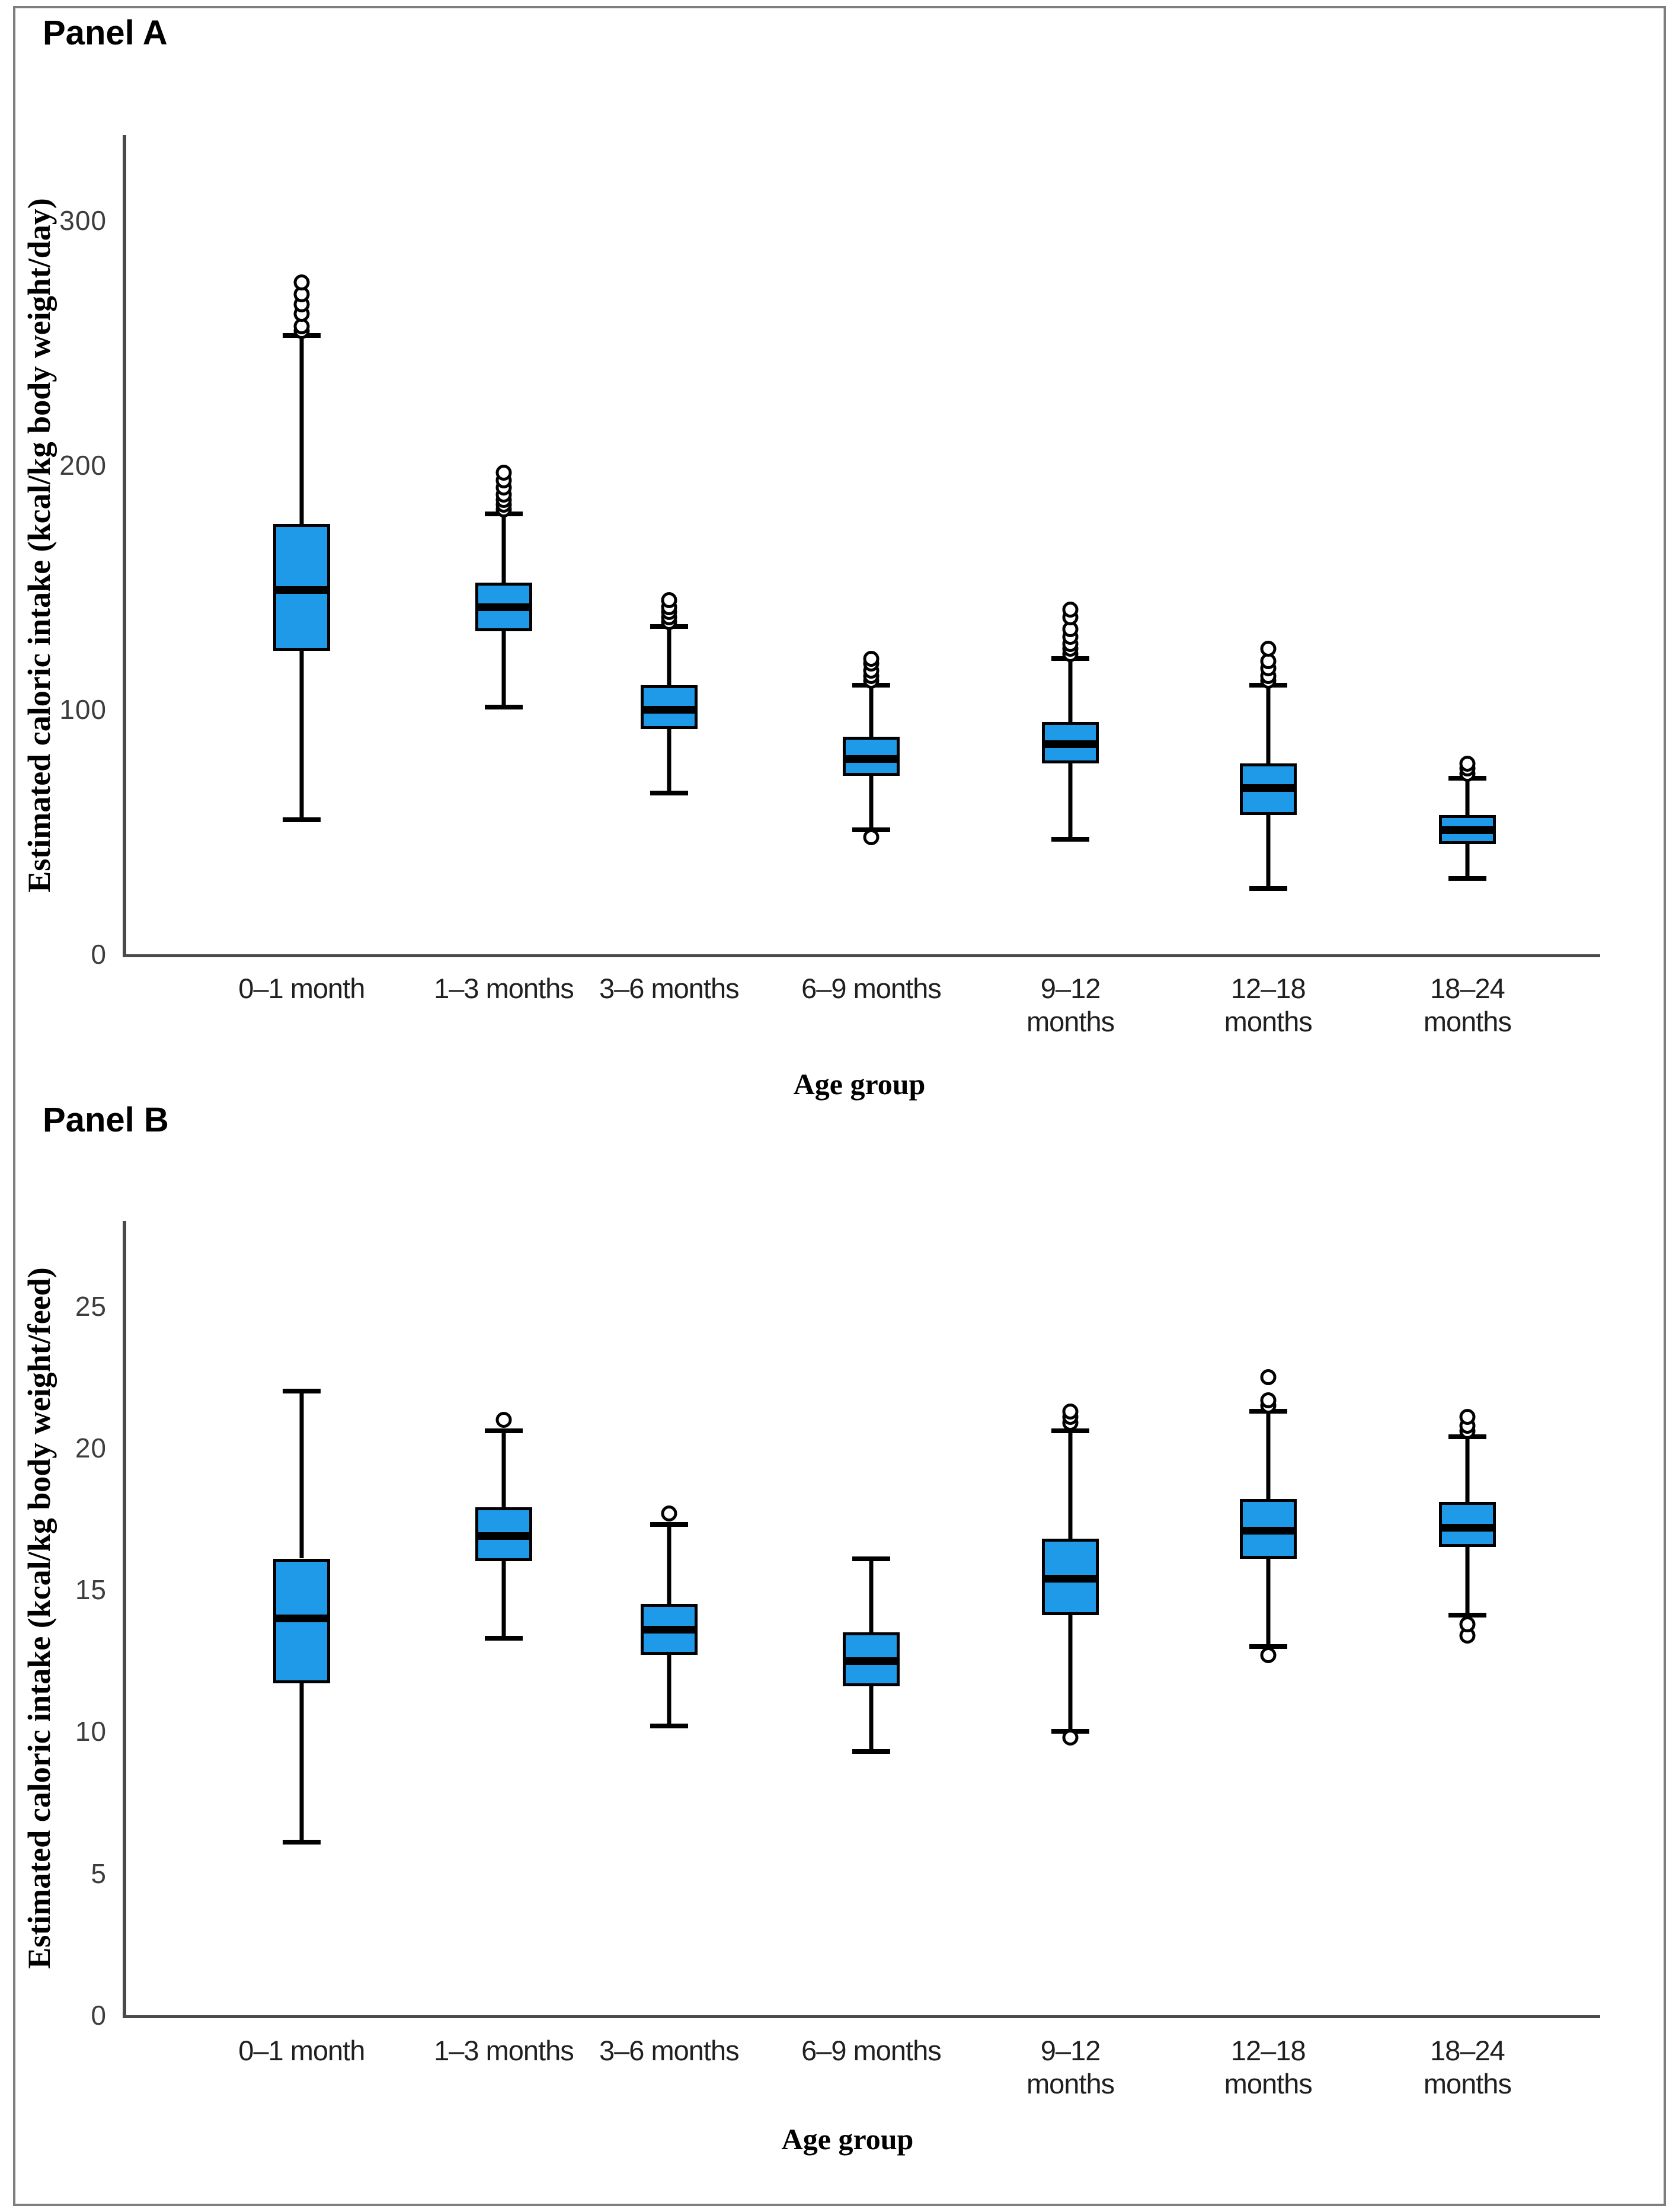  What do you see at coordinates (83, 220) in the screenshot?
I see `y-tick-label: 300` at bounding box center [83, 220].